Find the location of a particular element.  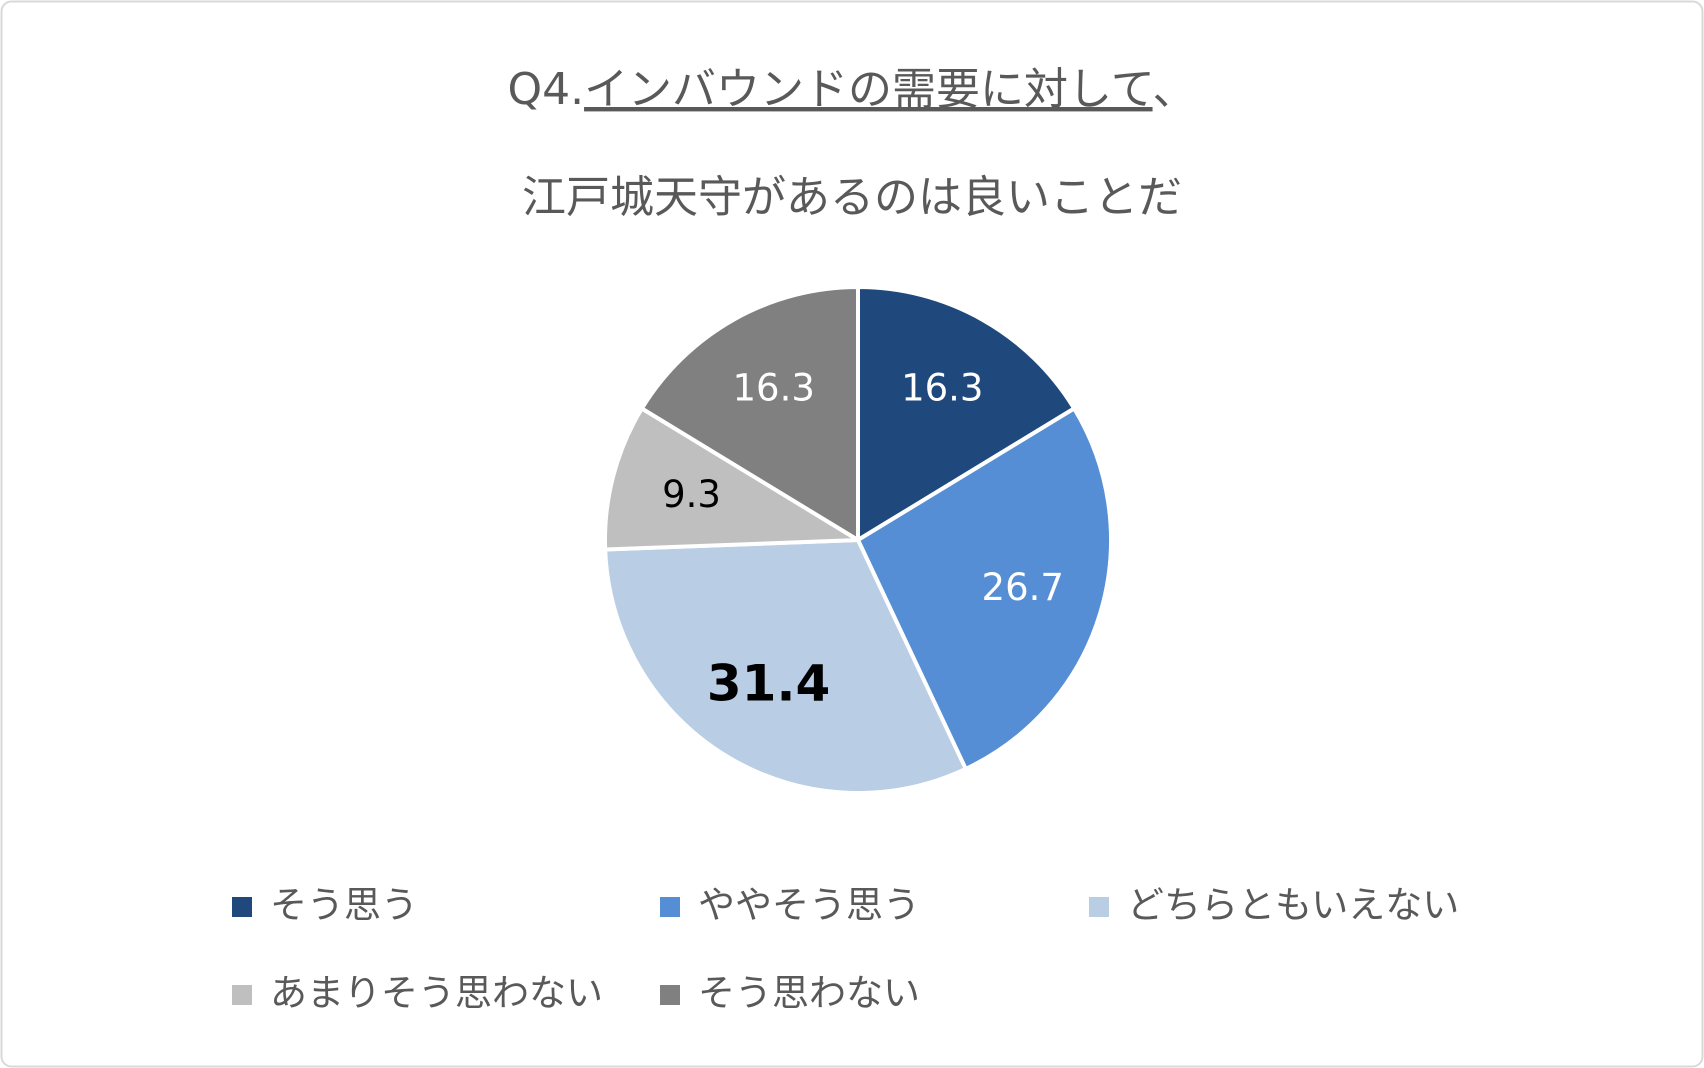

data-label: 26.7 is located at coordinates (1023, 587).